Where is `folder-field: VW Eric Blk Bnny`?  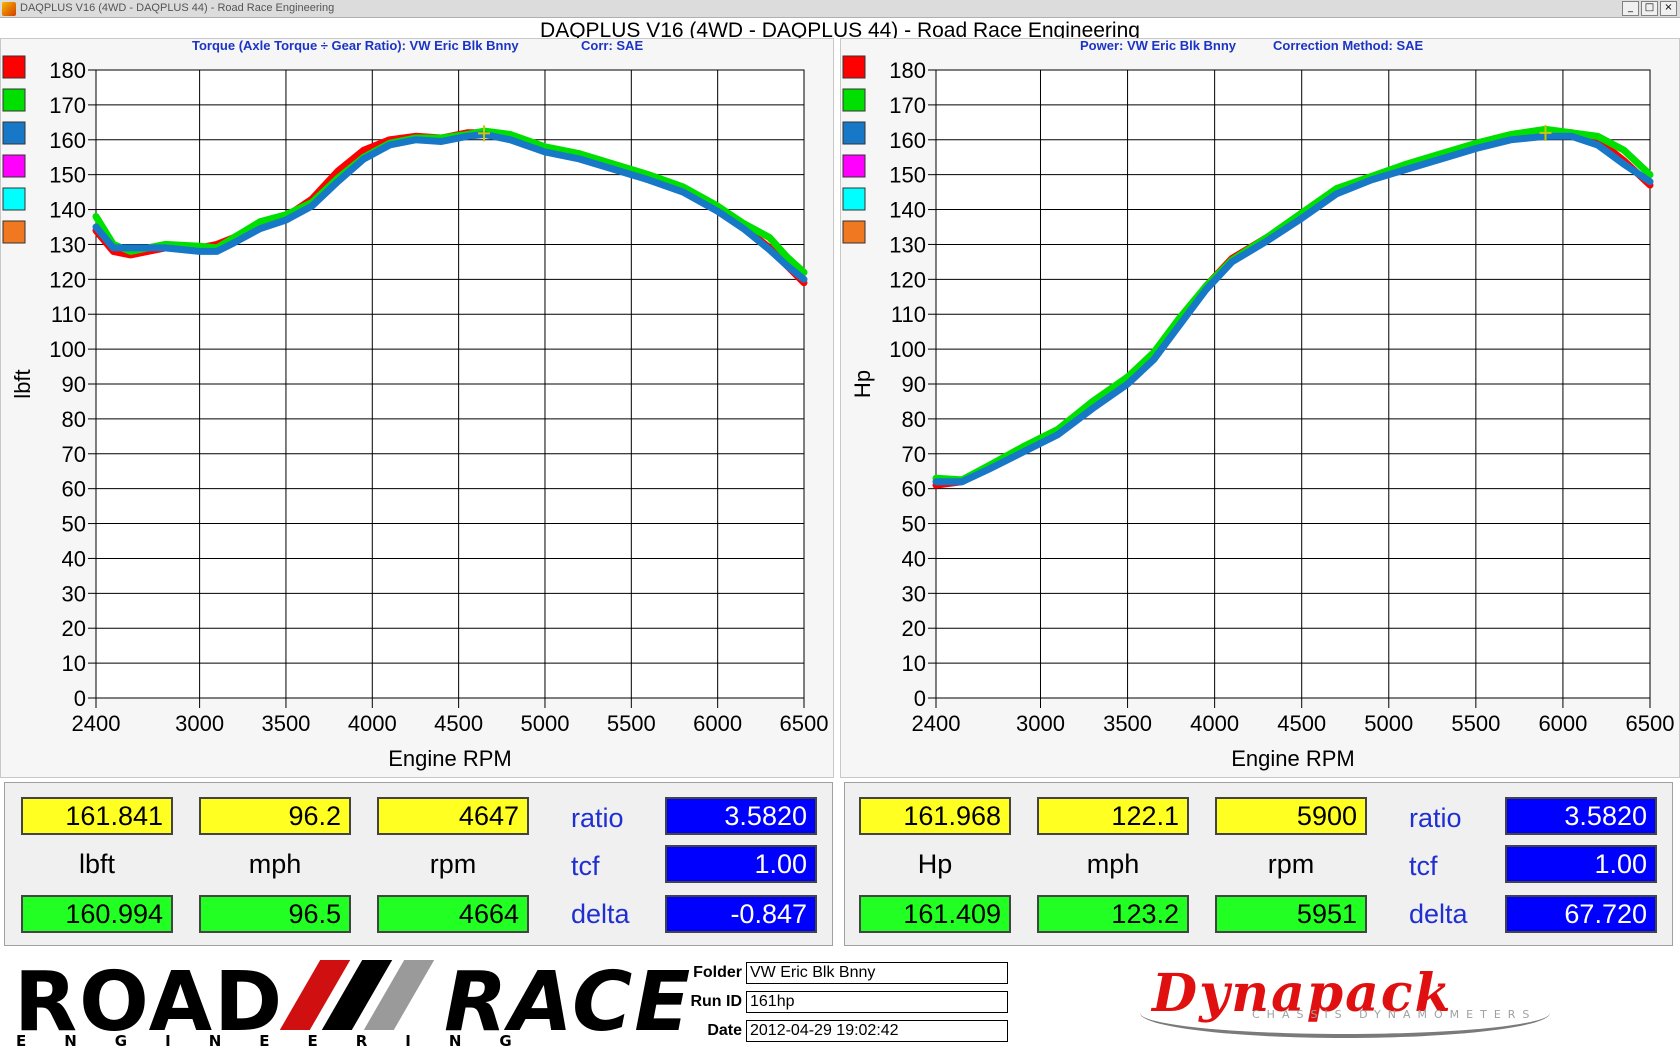 folder-field: VW Eric Blk Bnny is located at coordinates (877, 973).